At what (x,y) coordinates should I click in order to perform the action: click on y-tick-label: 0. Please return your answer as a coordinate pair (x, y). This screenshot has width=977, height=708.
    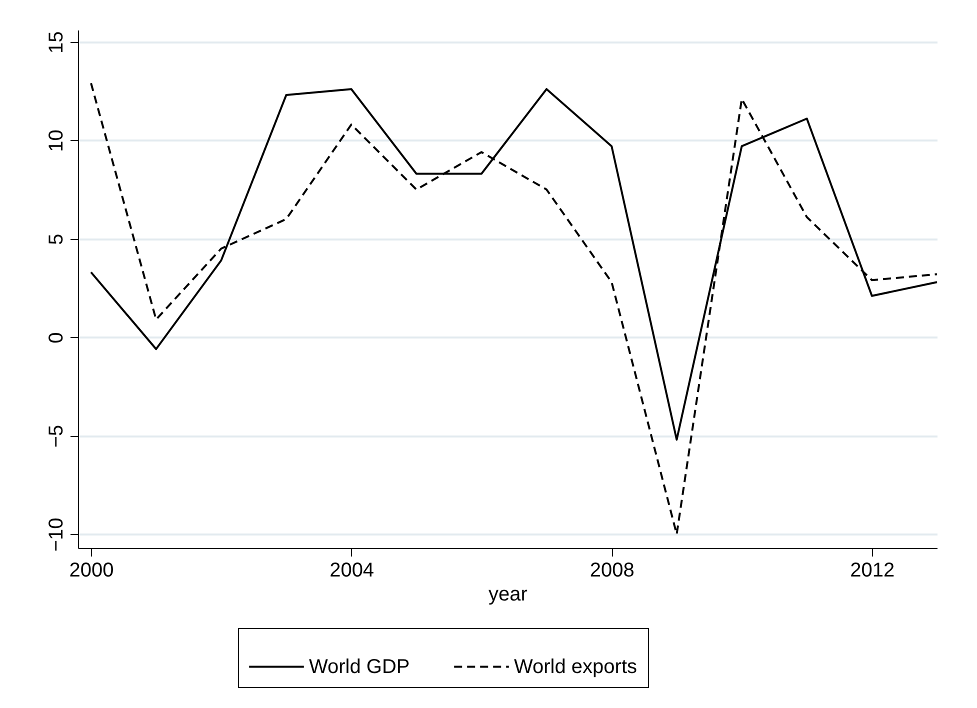
    Looking at the image, I should click on (57, 338).